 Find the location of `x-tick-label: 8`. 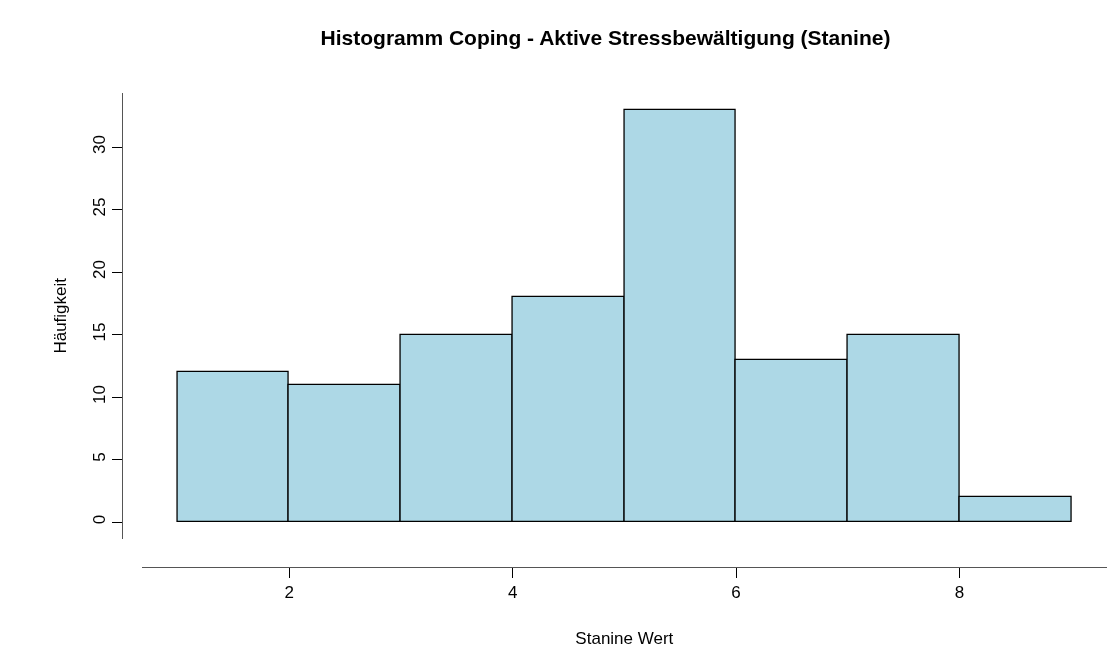

x-tick-label: 8 is located at coordinates (959, 593).